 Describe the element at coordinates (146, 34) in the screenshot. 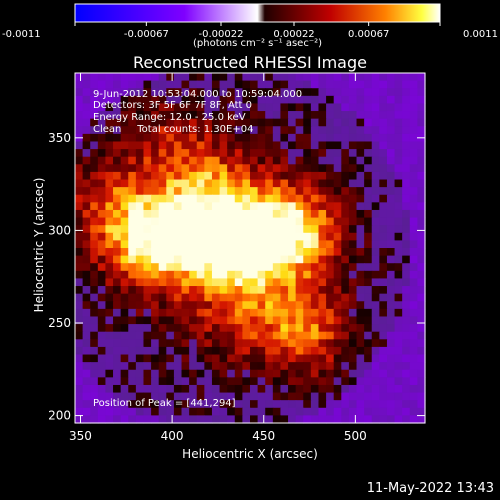

I see `colorbar-tick-label: -0.00067` at that location.